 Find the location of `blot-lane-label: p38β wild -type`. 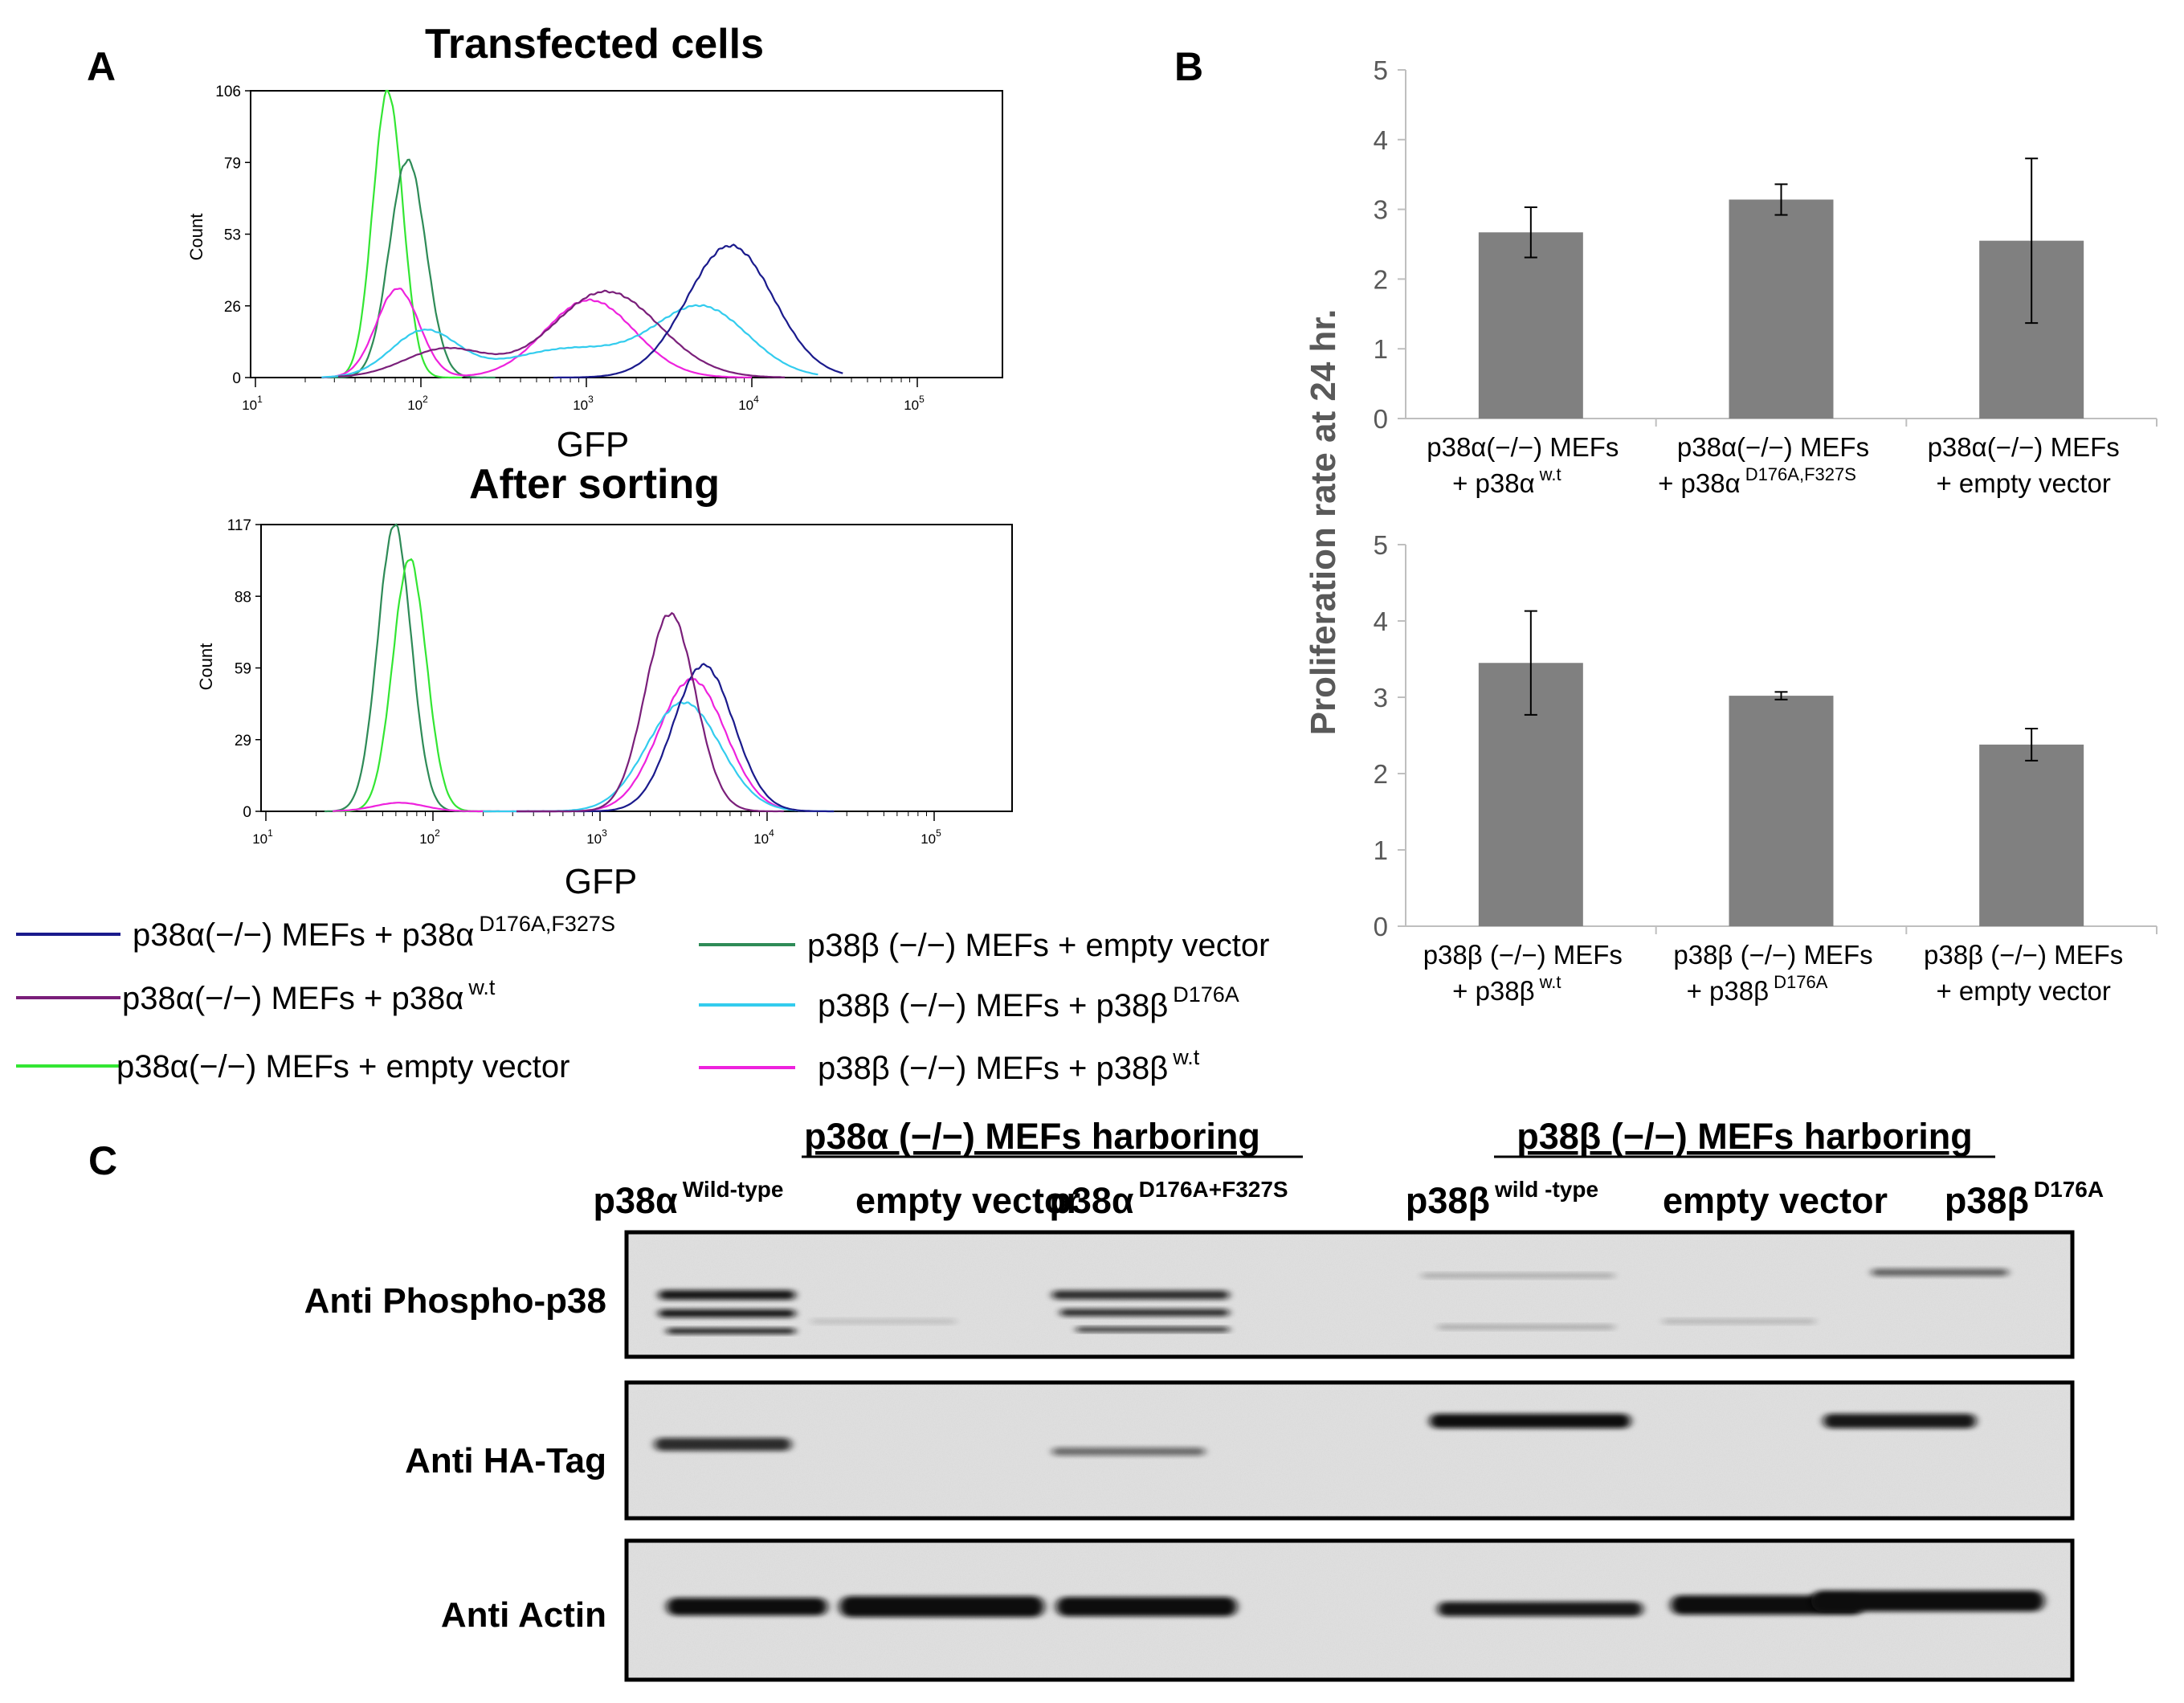

blot-lane-label: p38β wild -type is located at coordinates (1502, 1199).